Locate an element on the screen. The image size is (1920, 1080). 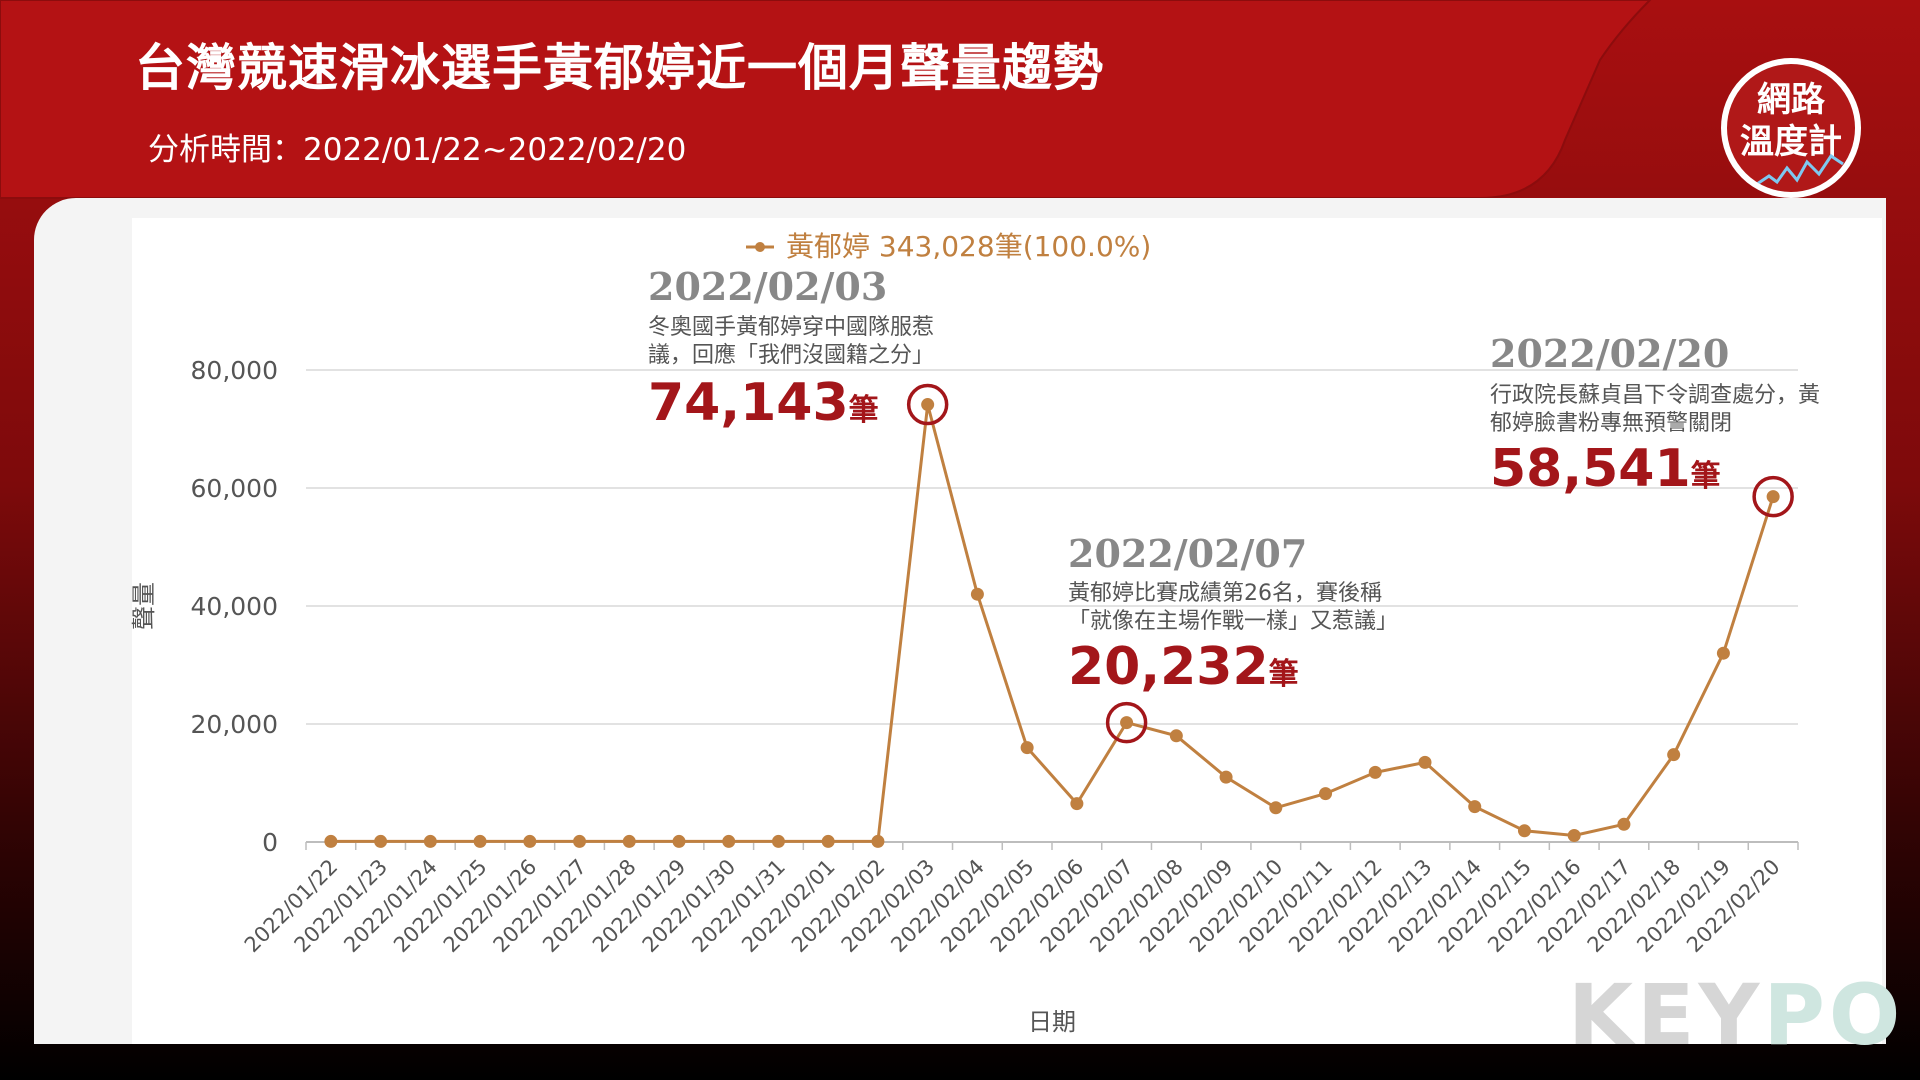
x-axis-label: 日期 is located at coordinates (1052, 1022).